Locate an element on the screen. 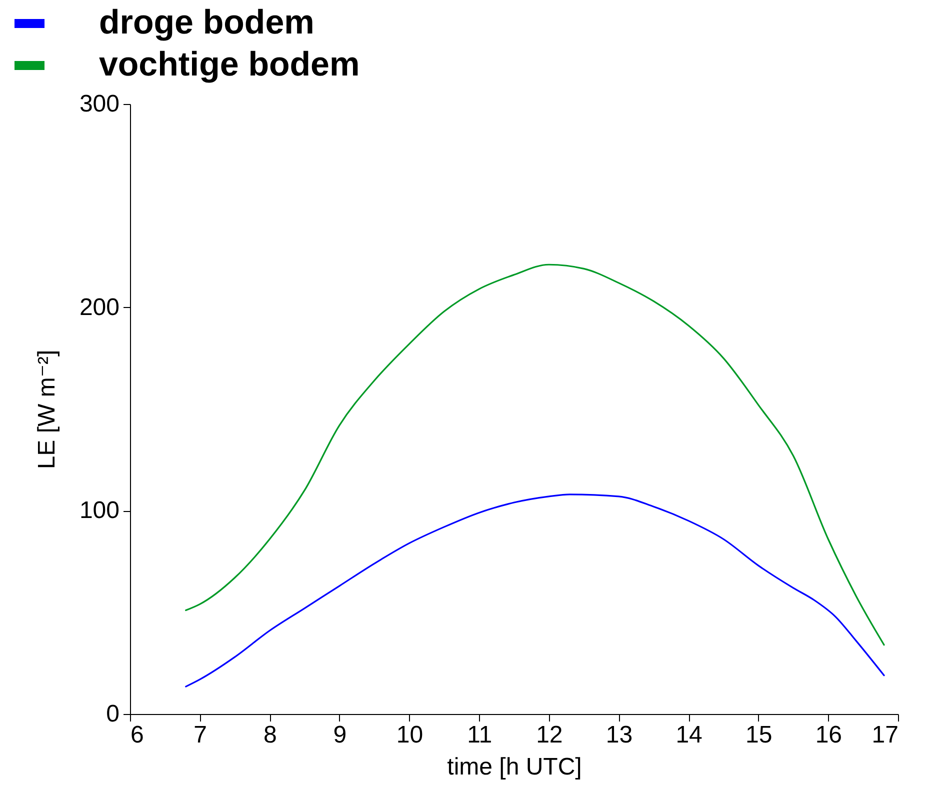 Image resolution: width=929 pixels, height=805 pixels. y-tick-label: 0 is located at coordinates (113, 714).